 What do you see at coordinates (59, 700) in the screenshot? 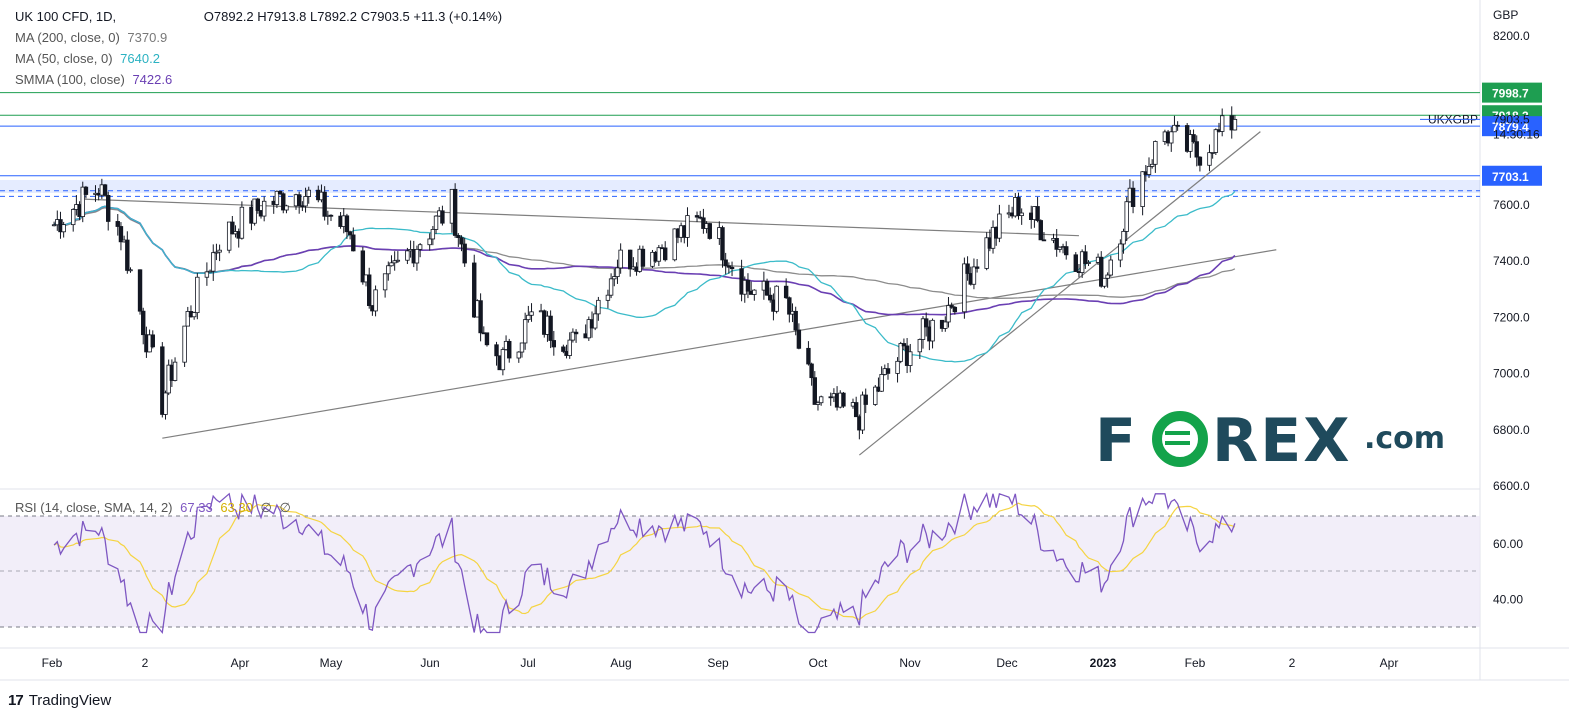
I see `tradingview-logo: 17 TradingView` at bounding box center [59, 700].